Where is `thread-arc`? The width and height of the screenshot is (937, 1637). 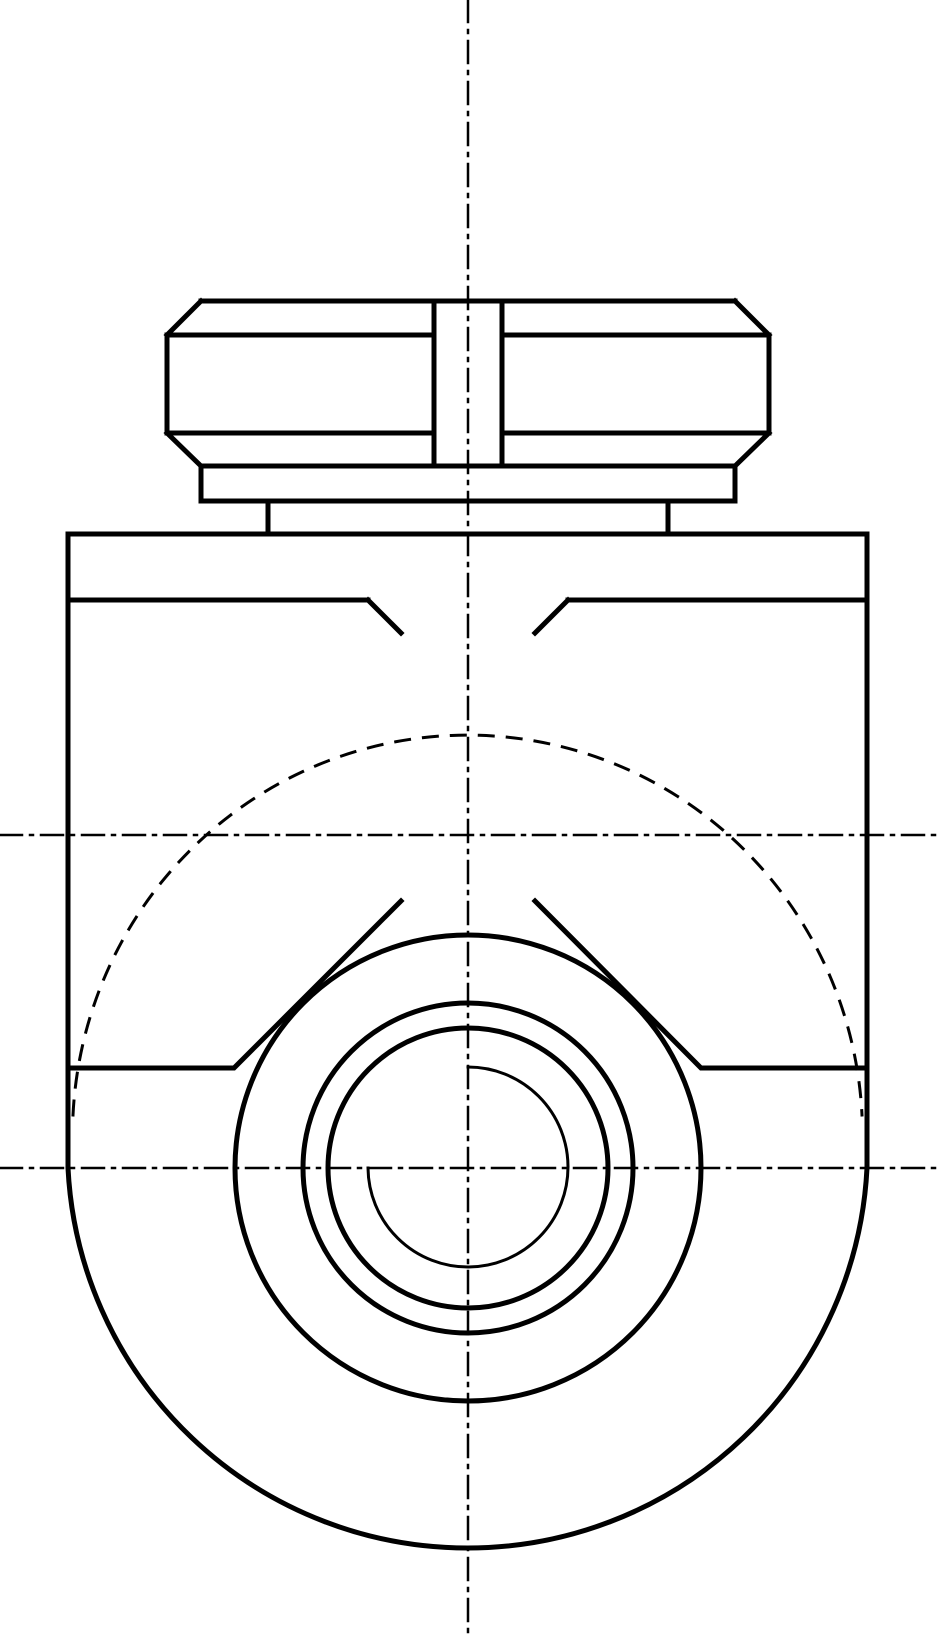
thread-arc is located at coordinates (468, 1167).